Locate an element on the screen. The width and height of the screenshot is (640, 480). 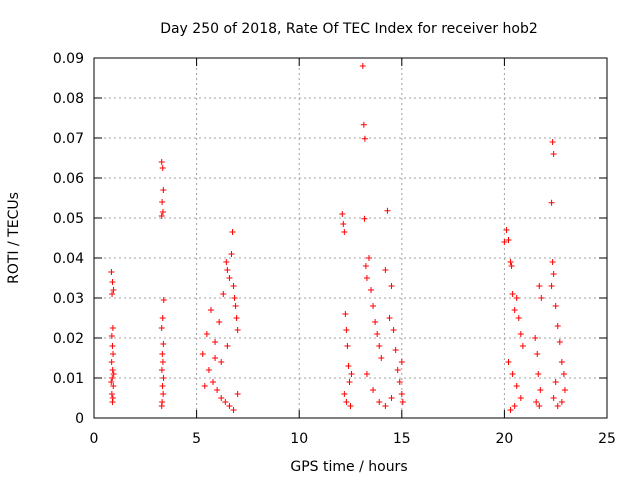
x-tick-label: 20 is located at coordinates (504, 439).